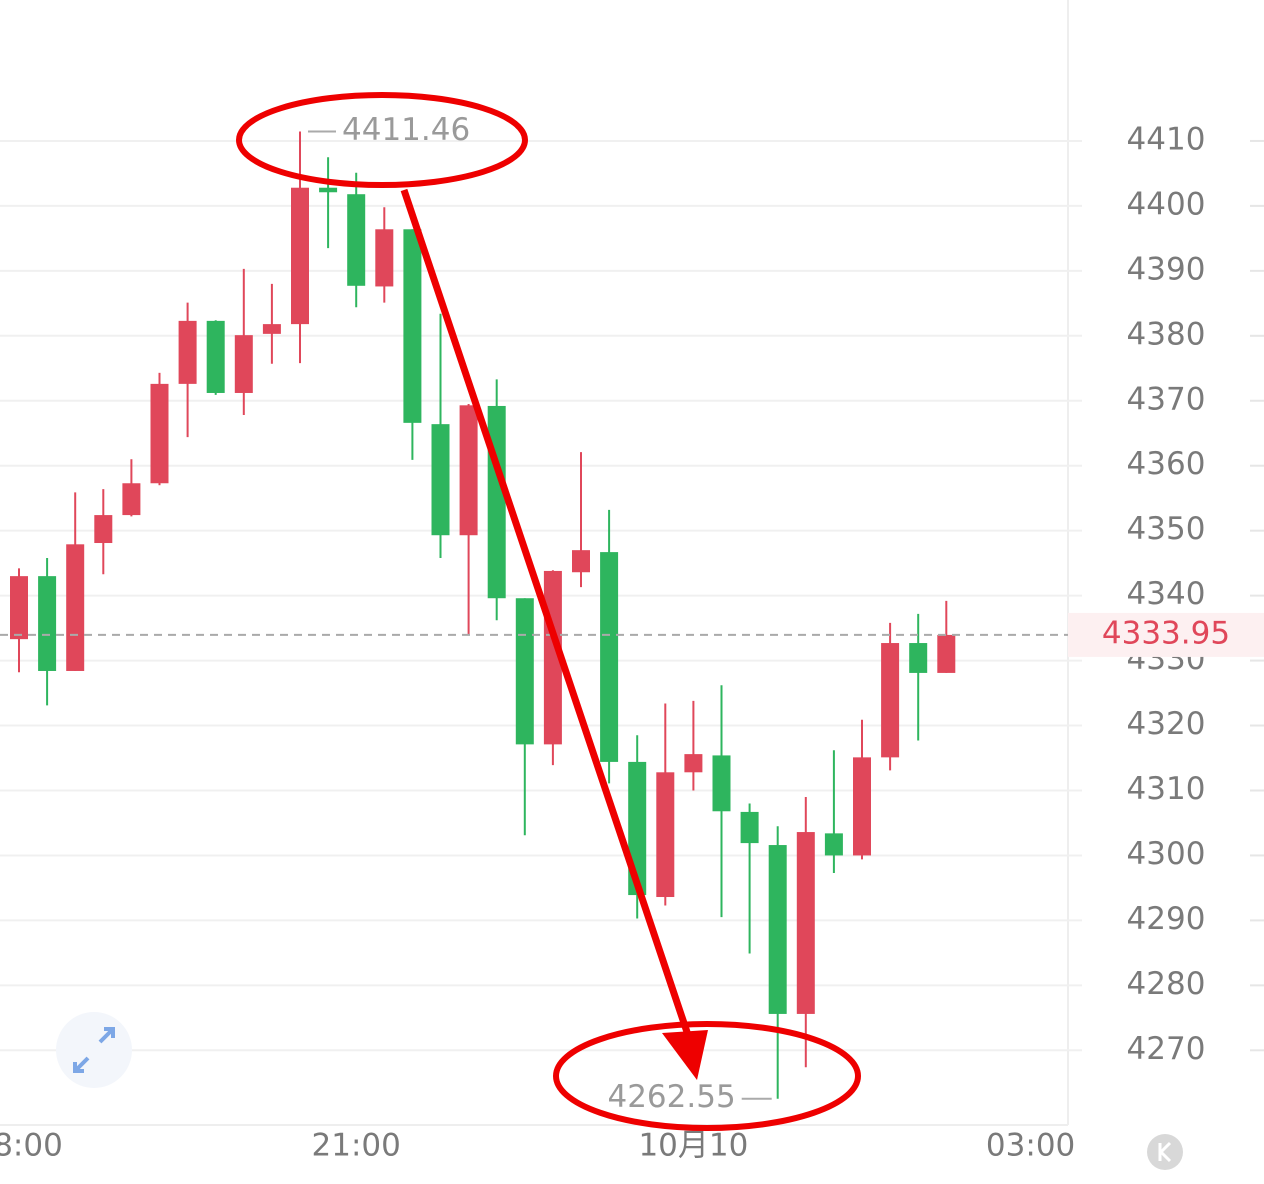 This screenshot has height=1184, width=1264. I want to click on y-tick-label: 4400, so click(1166, 204).